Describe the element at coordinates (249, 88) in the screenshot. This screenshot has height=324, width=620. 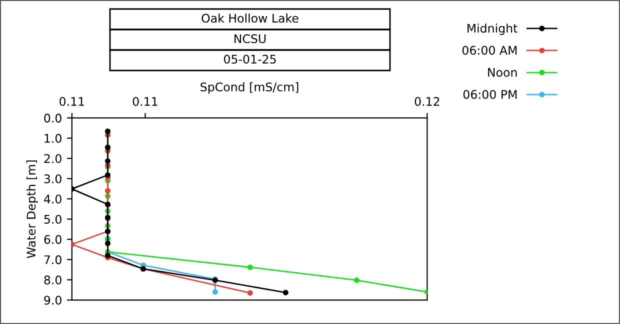
I see `x-axis-title: SpCond [mS/cm]` at that location.